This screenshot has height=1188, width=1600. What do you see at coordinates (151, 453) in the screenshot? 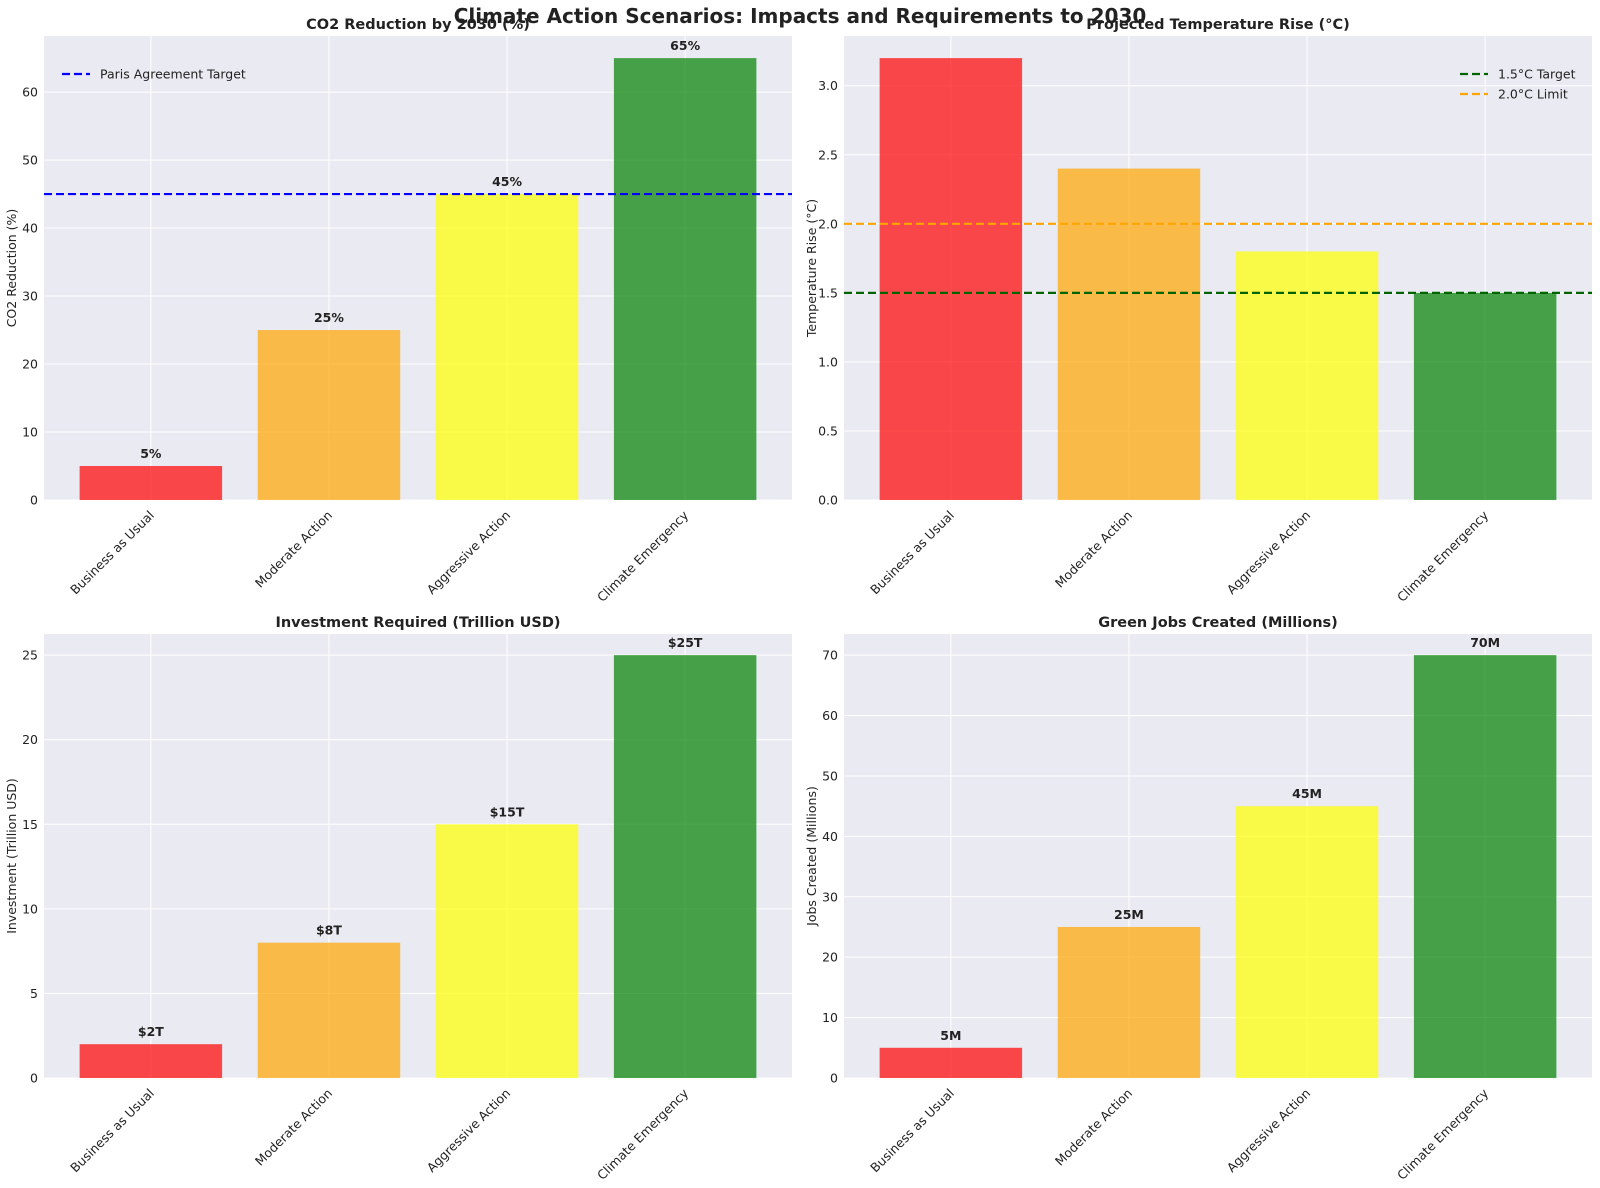
I see `co2-value-label: 5%` at bounding box center [151, 453].